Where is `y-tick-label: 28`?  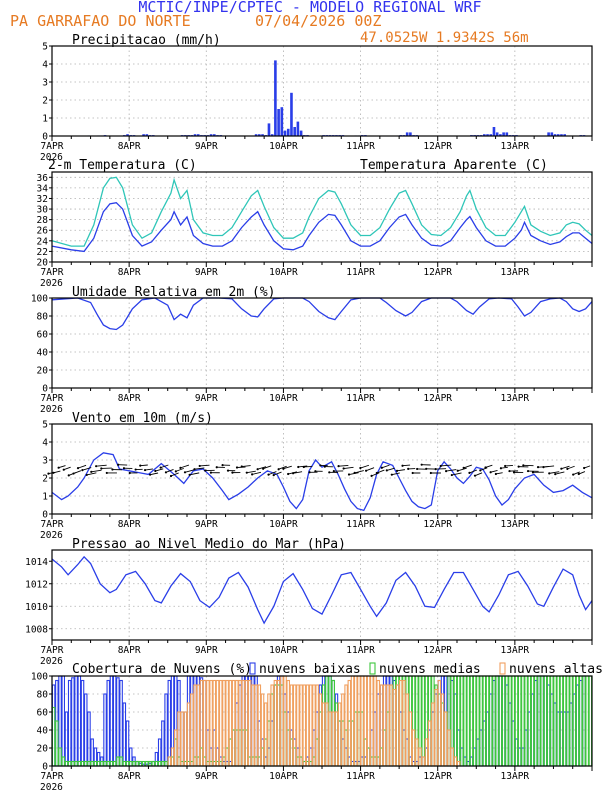
y-tick-label: 28 is located at coordinates (43, 220).